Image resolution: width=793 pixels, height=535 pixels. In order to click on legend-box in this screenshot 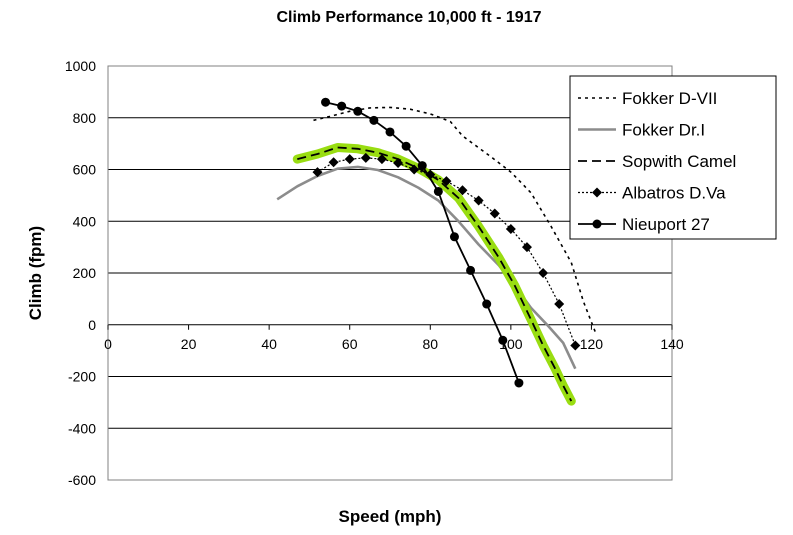, I will do `click(673, 157)`.